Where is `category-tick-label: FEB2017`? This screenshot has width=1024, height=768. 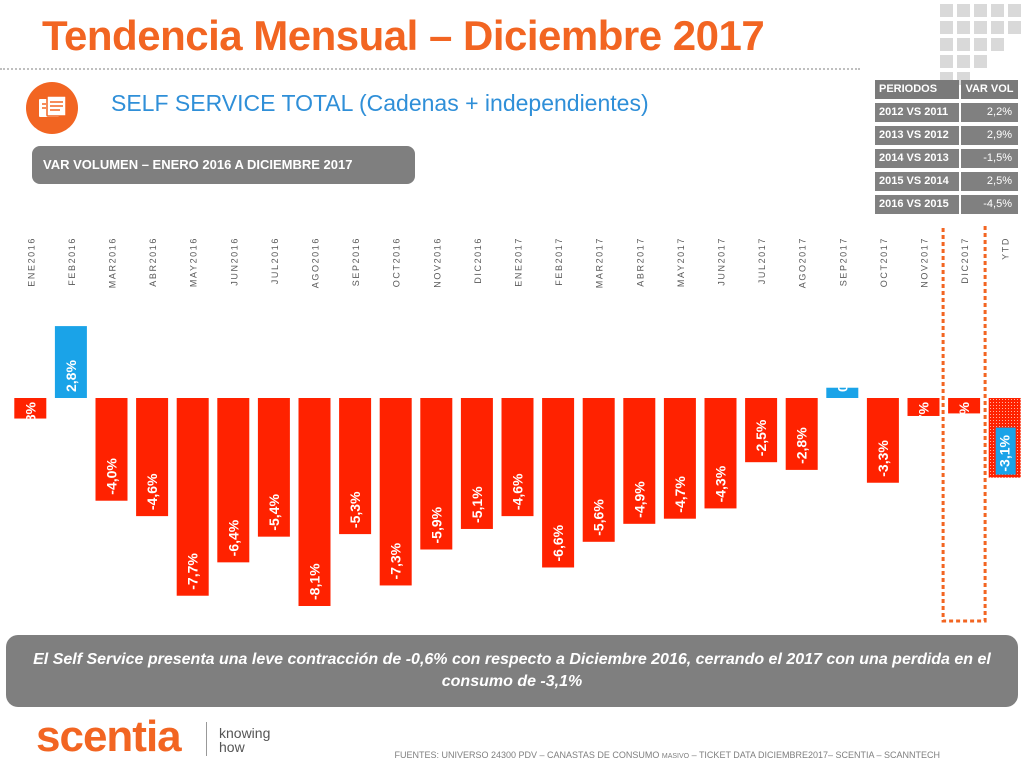 category-tick-label: FEB2017 is located at coordinates (559, 261).